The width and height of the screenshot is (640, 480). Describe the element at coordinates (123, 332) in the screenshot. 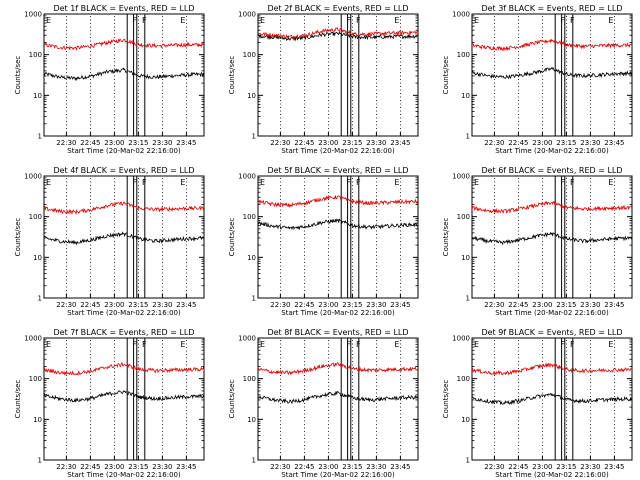

I see `panel-title: Det 7f BLACK = Events, RED = LLD` at that location.